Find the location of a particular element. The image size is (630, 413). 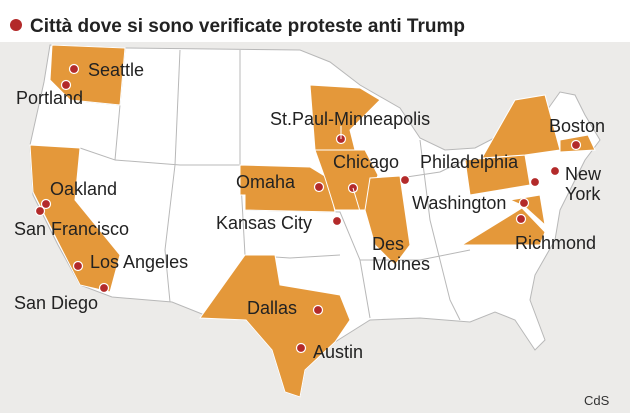

city-label: Kansas City is located at coordinates (264, 223).